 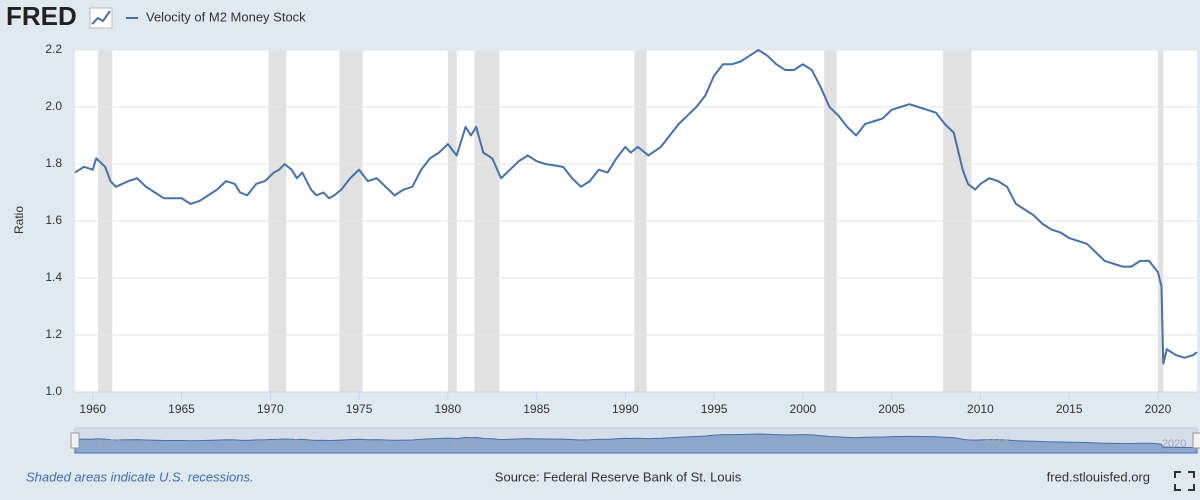 What do you see at coordinates (996, 444) in the screenshot?
I see `navigator-tick-label: 2010` at bounding box center [996, 444].